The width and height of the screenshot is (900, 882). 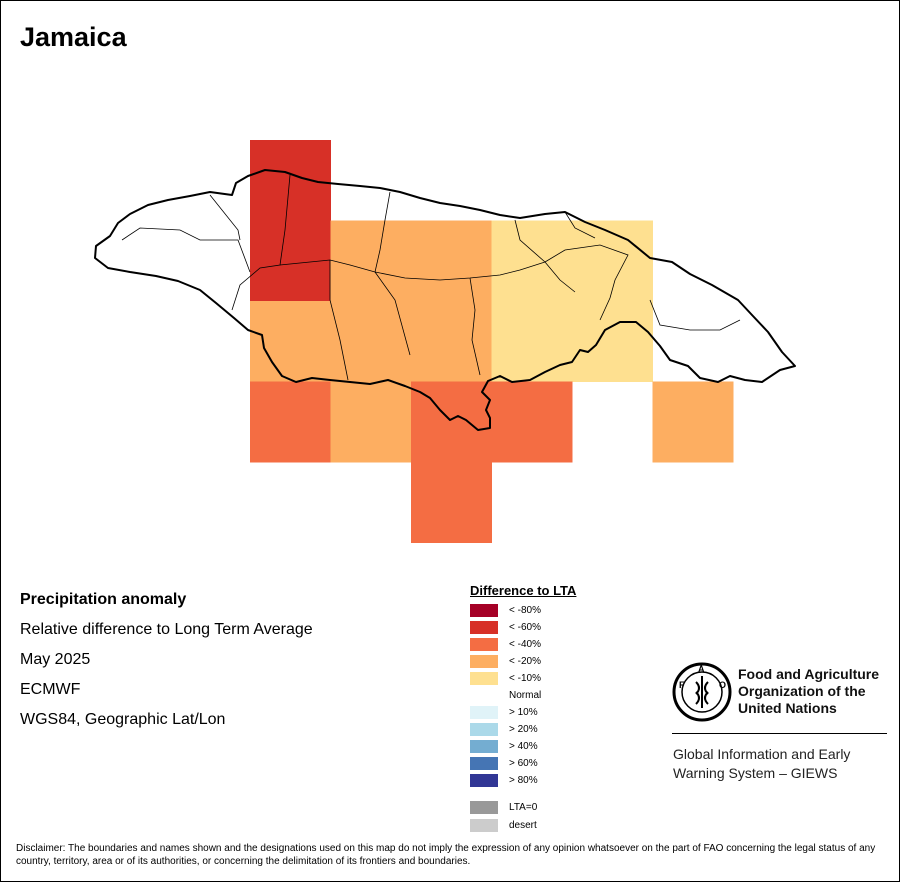 I want to click on legend-label: > 10%, so click(x=523, y=712).